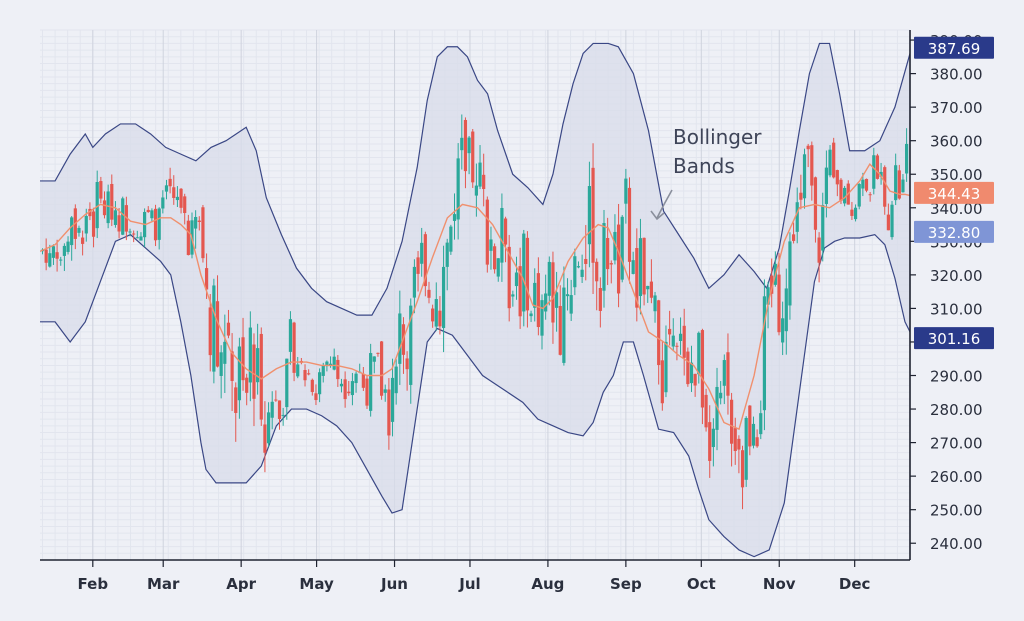  I want to click on price-tags: 387.69 344.43 332.80 301.16, so click(954, 193).